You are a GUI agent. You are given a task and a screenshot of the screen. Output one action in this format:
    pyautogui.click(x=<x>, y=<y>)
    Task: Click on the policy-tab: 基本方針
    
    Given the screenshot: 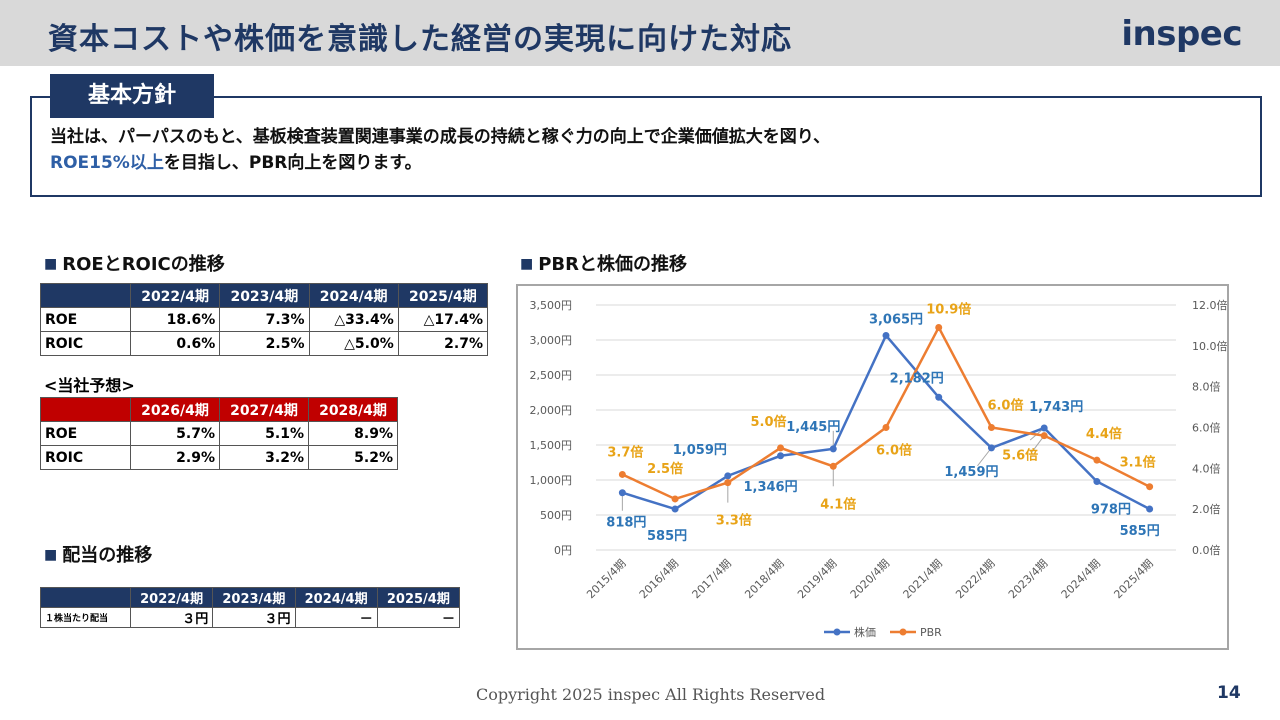 What is the action you would take?
    pyautogui.click(x=132, y=96)
    